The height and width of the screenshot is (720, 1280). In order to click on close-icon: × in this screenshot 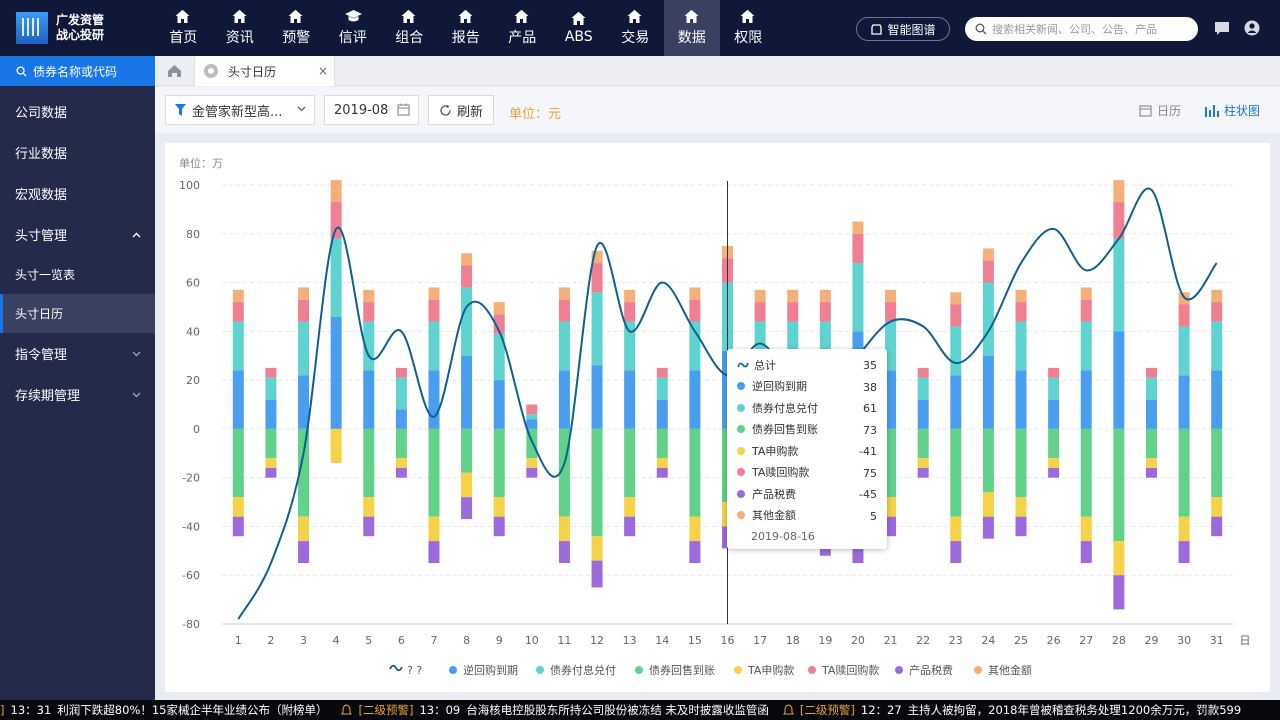, I will do `click(322, 71)`.